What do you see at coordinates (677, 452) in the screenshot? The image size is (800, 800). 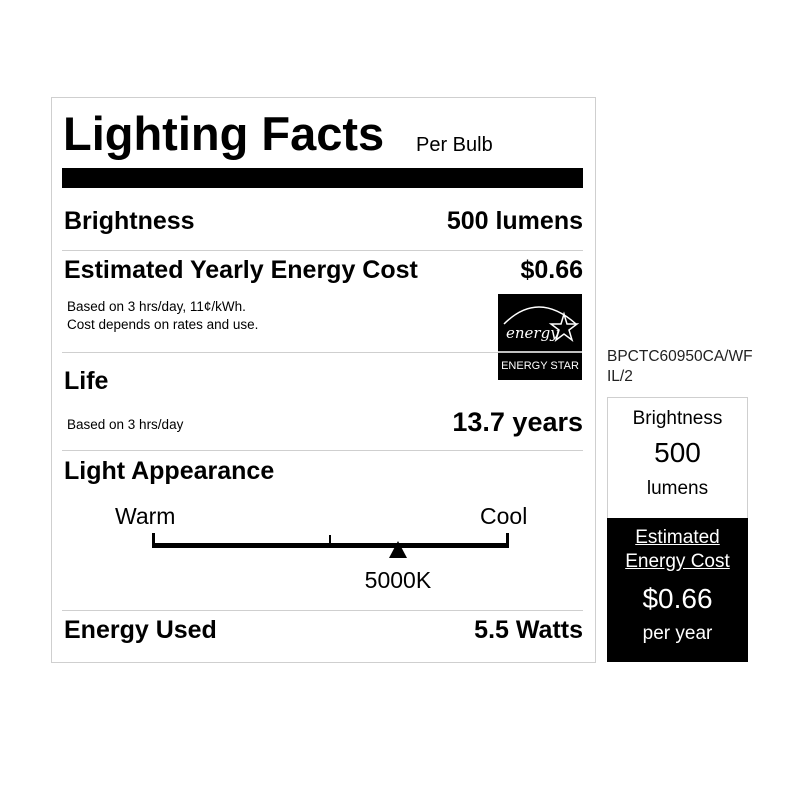 I see `side-brightness-value: 500` at bounding box center [677, 452].